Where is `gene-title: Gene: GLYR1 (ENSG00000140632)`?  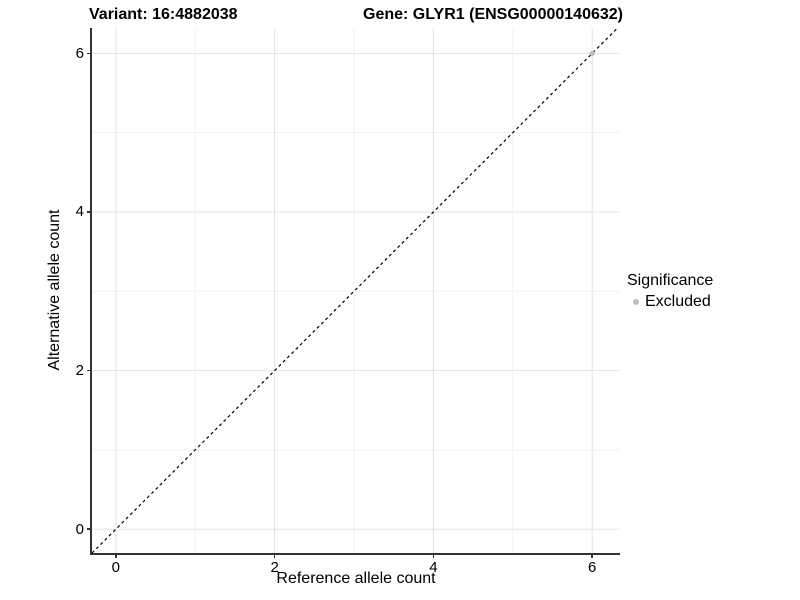
gene-title: Gene: GLYR1 (ENSG00000140632) is located at coordinates (493, 14).